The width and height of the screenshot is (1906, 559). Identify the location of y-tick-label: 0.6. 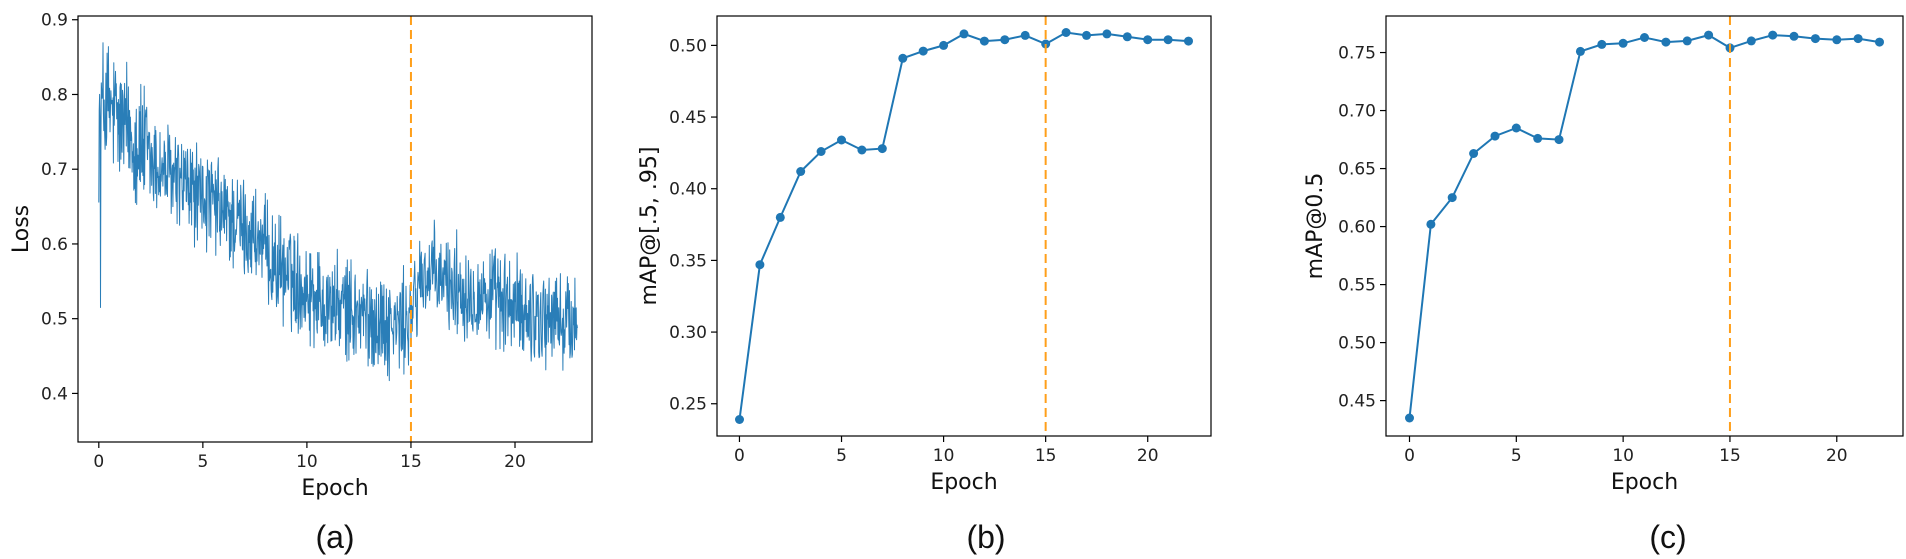
(54, 245).